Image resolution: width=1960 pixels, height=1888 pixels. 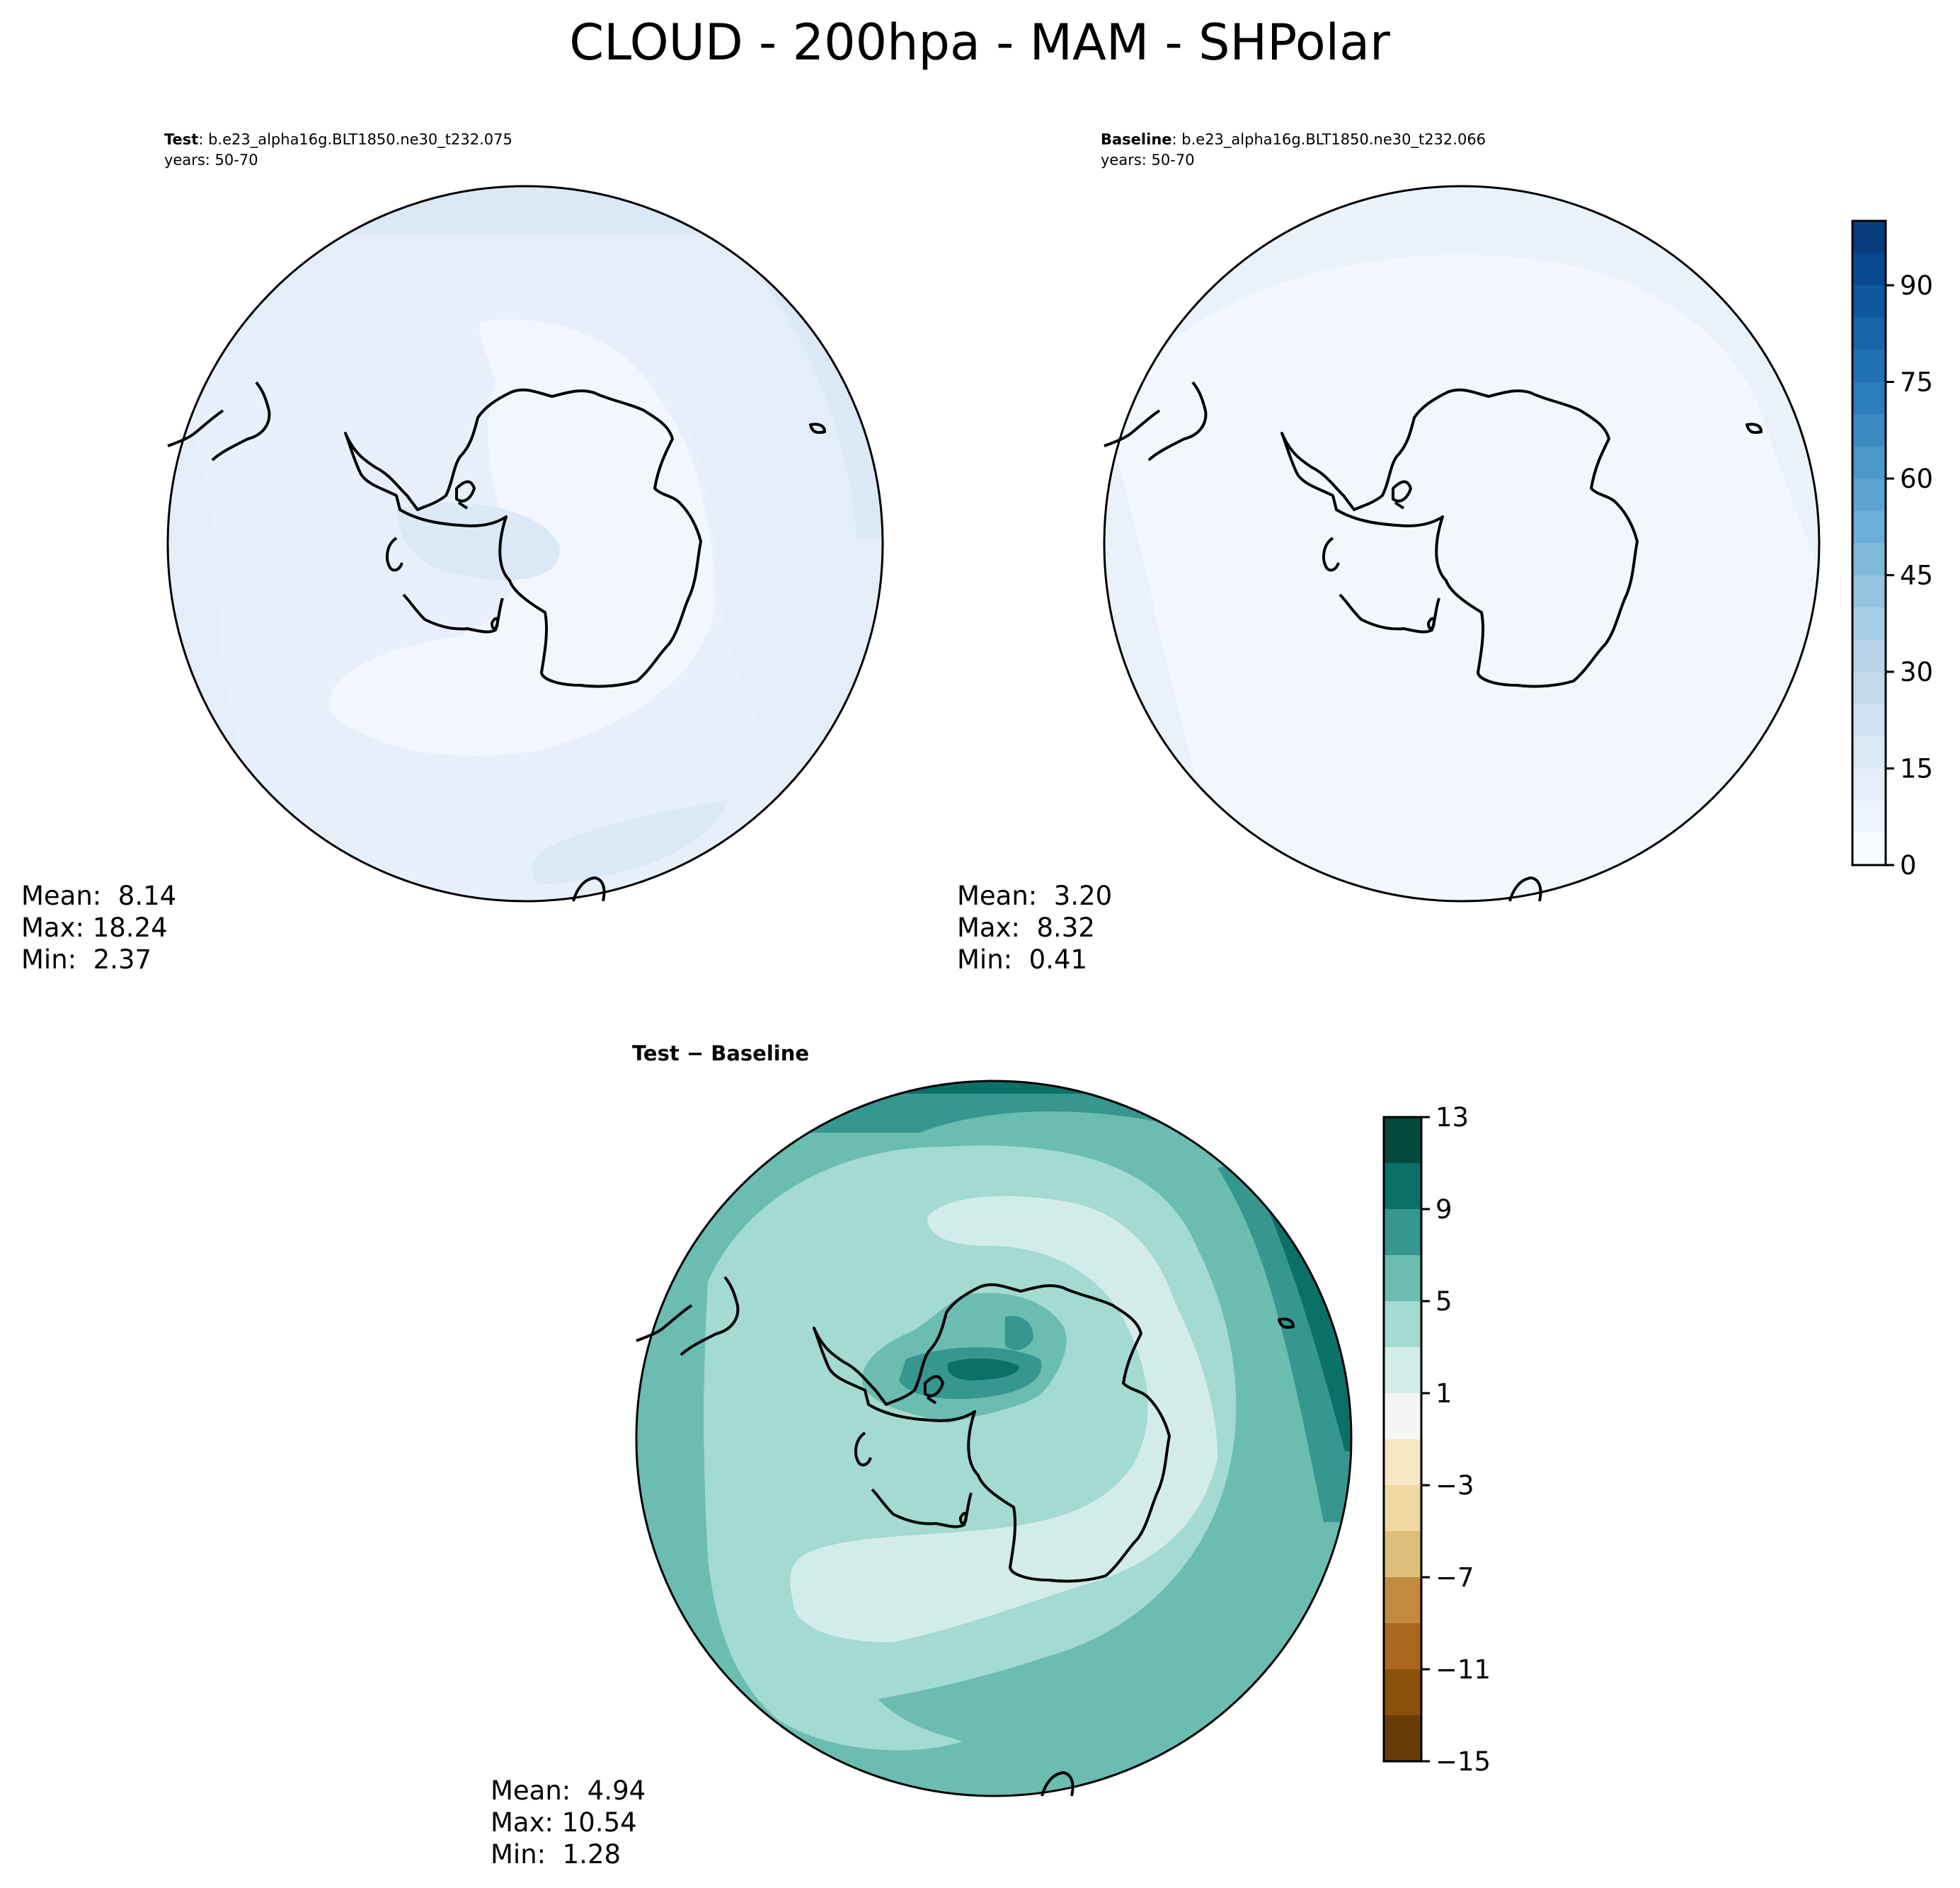 I want to click on panel-baseline-label-bold: Baseline, so click(x=1136, y=140).